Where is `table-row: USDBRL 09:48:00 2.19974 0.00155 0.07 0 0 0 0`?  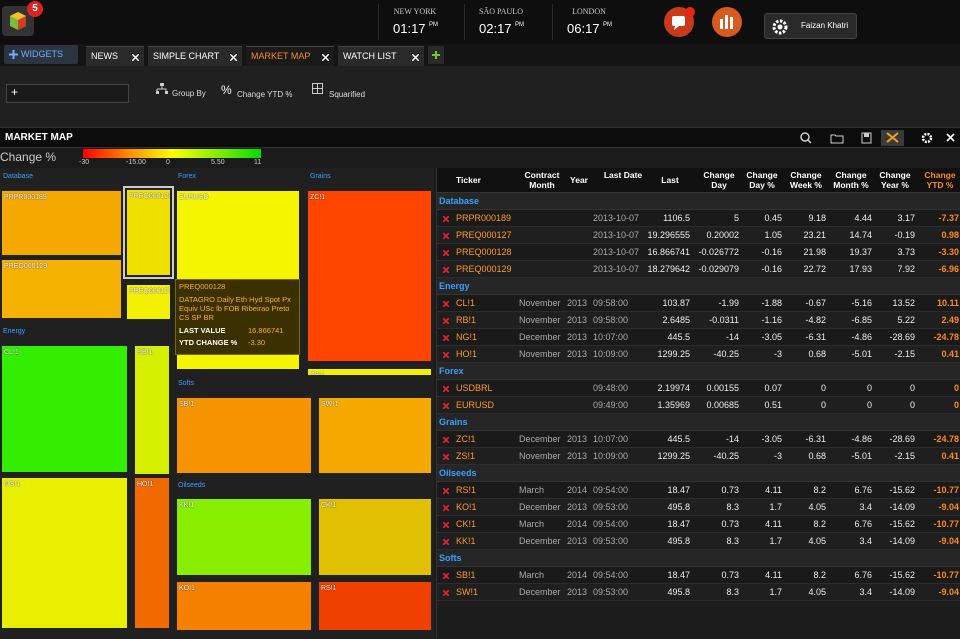
table-row: USDBRL 09:48:00 2.19974 0.00155 0.07 0 0 0 0 is located at coordinates (698, 388).